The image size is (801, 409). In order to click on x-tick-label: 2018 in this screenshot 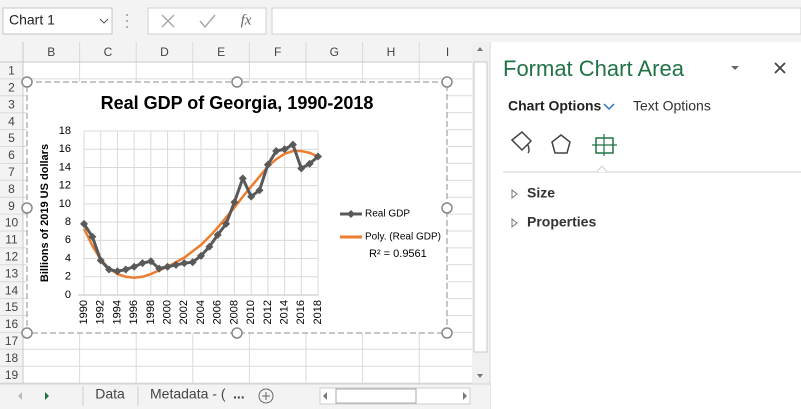, I will do `click(318, 312)`.